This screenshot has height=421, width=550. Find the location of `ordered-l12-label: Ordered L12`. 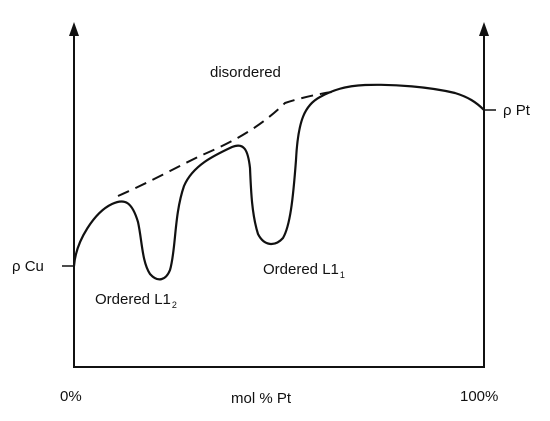

ordered-l12-label: Ordered L12 is located at coordinates (136, 300).